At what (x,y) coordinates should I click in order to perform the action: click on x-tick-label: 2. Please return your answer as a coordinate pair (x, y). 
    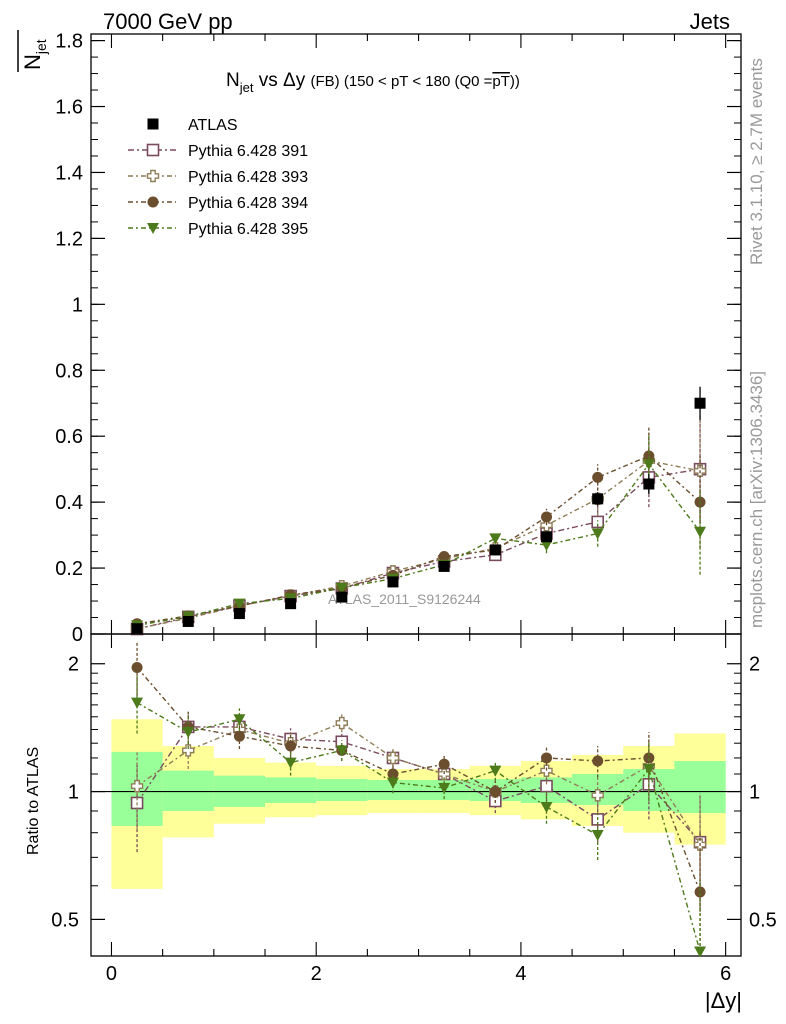
    Looking at the image, I should click on (316, 974).